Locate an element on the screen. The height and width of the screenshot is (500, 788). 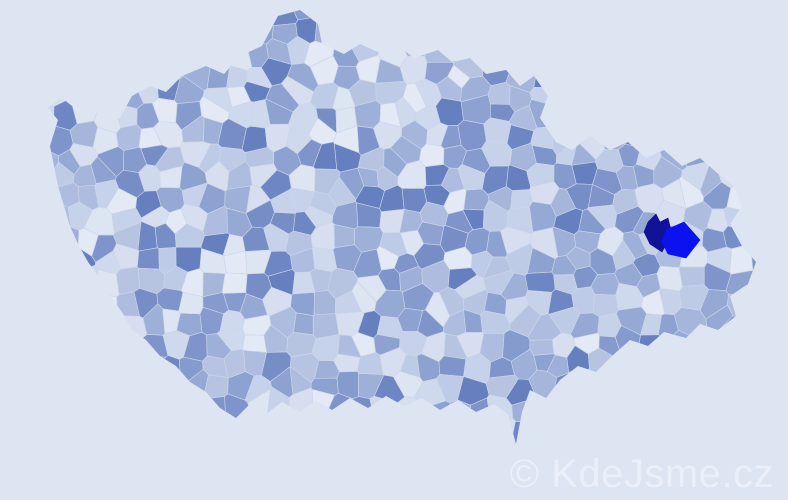
highlight-bright-municipality is located at coordinates (681, 240).